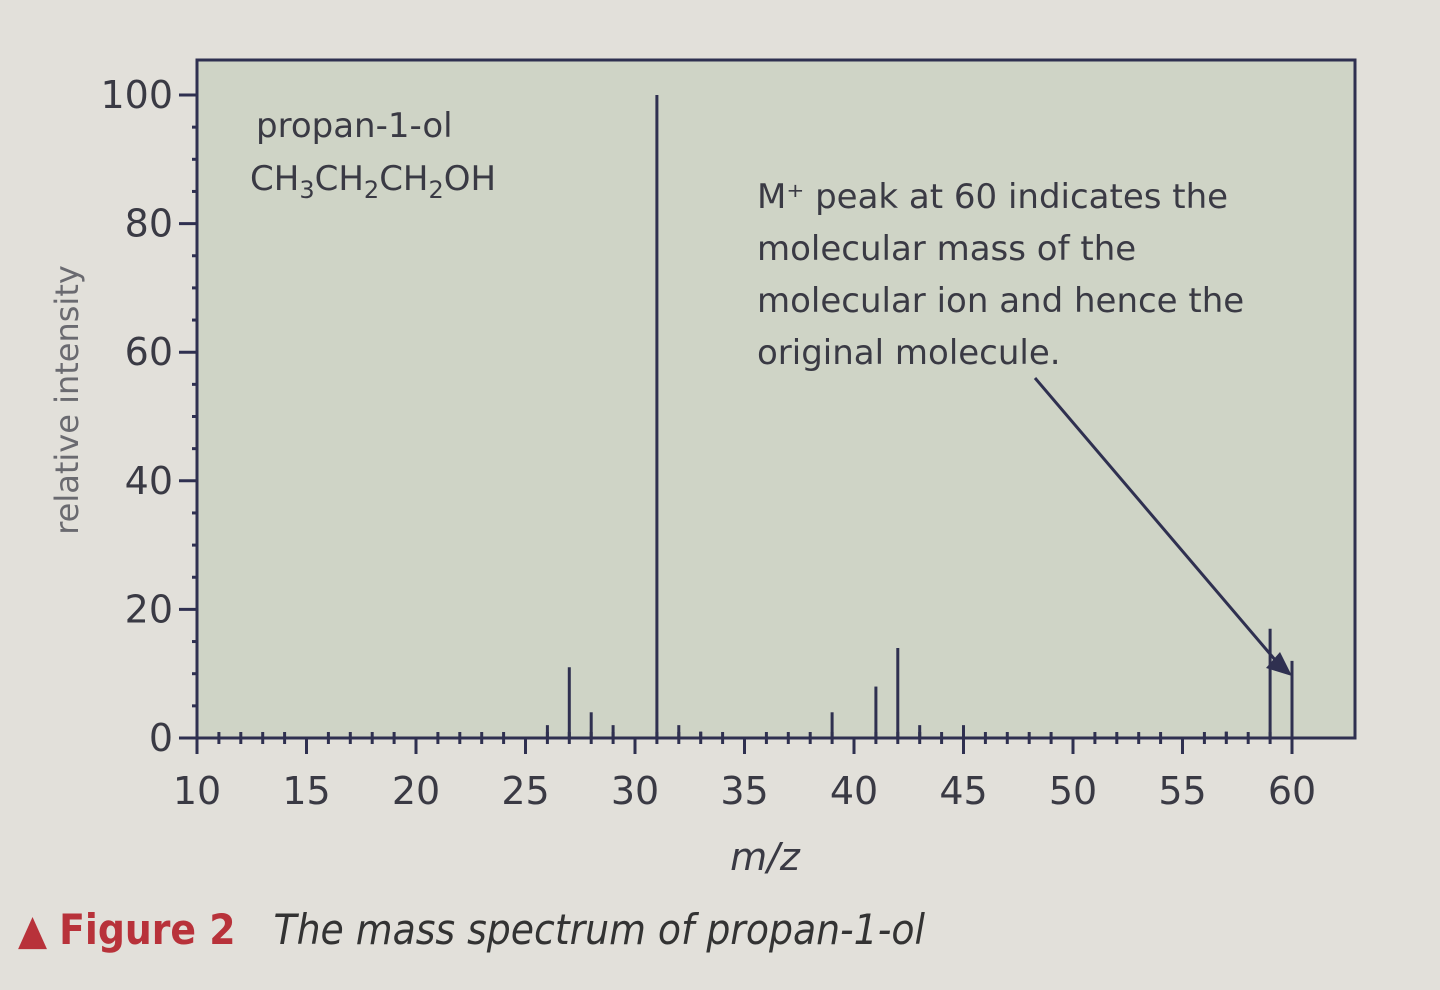 The image size is (1440, 990). I want to click on annotation-arrow, so click(1158, 523).